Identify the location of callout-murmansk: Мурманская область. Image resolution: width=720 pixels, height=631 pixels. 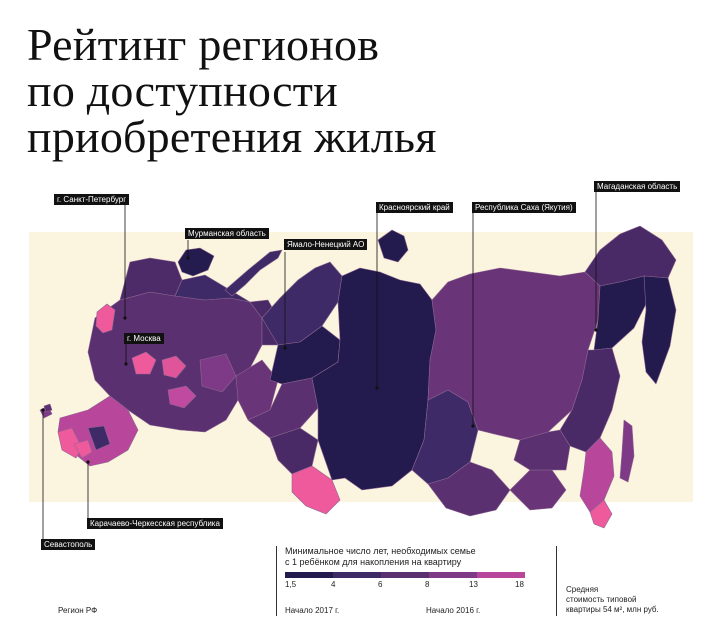
(227, 233).